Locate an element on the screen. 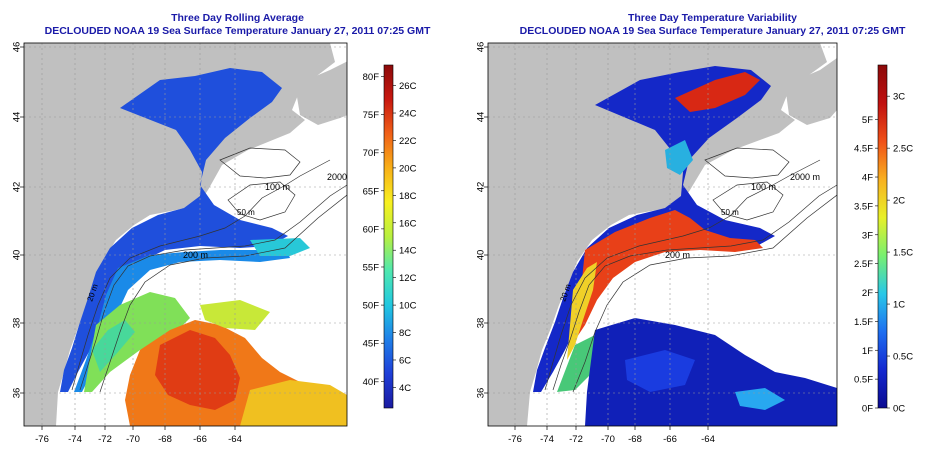  colorbar-label-celsius: 10C is located at coordinates (408, 306).